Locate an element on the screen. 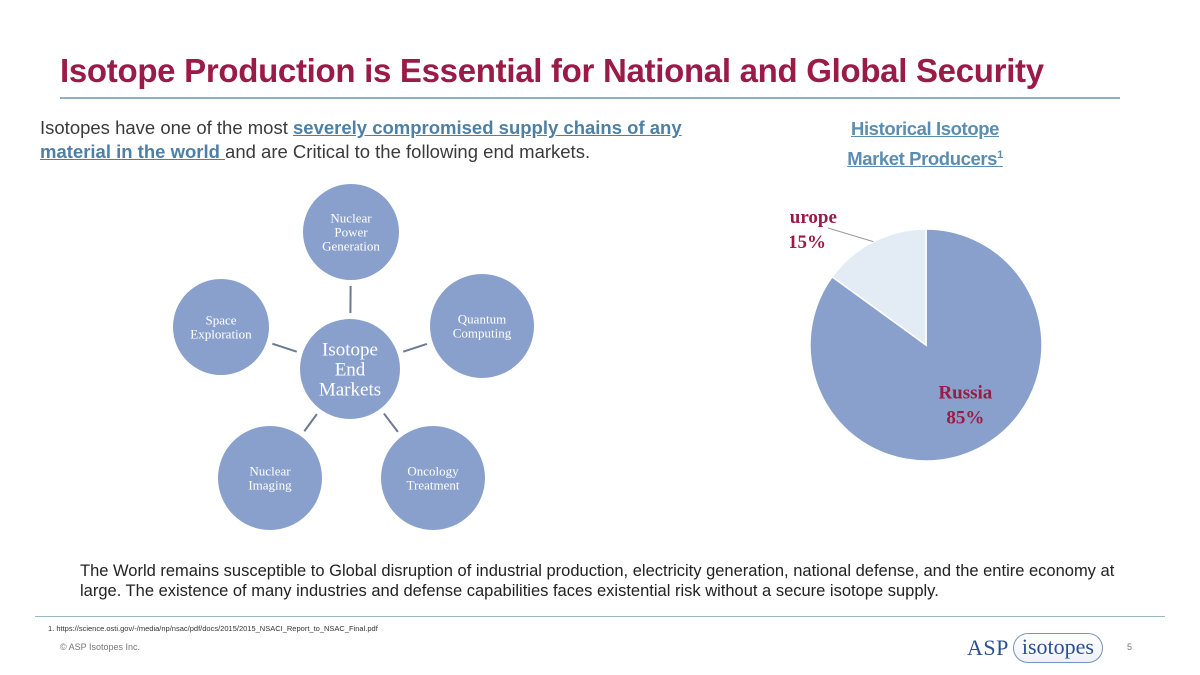 This screenshot has width=1200, height=675. node-oncology-treatment-label: Oncology Treatment is located at coordinates (433, 478).